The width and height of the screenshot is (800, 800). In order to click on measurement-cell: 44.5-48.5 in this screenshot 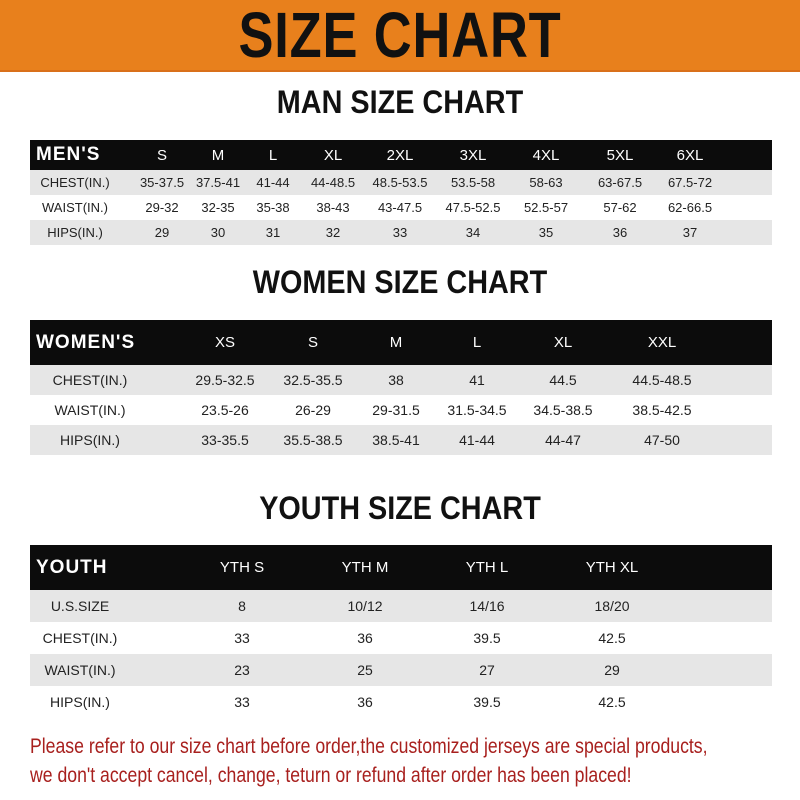, I will do `click(662, 380)`.